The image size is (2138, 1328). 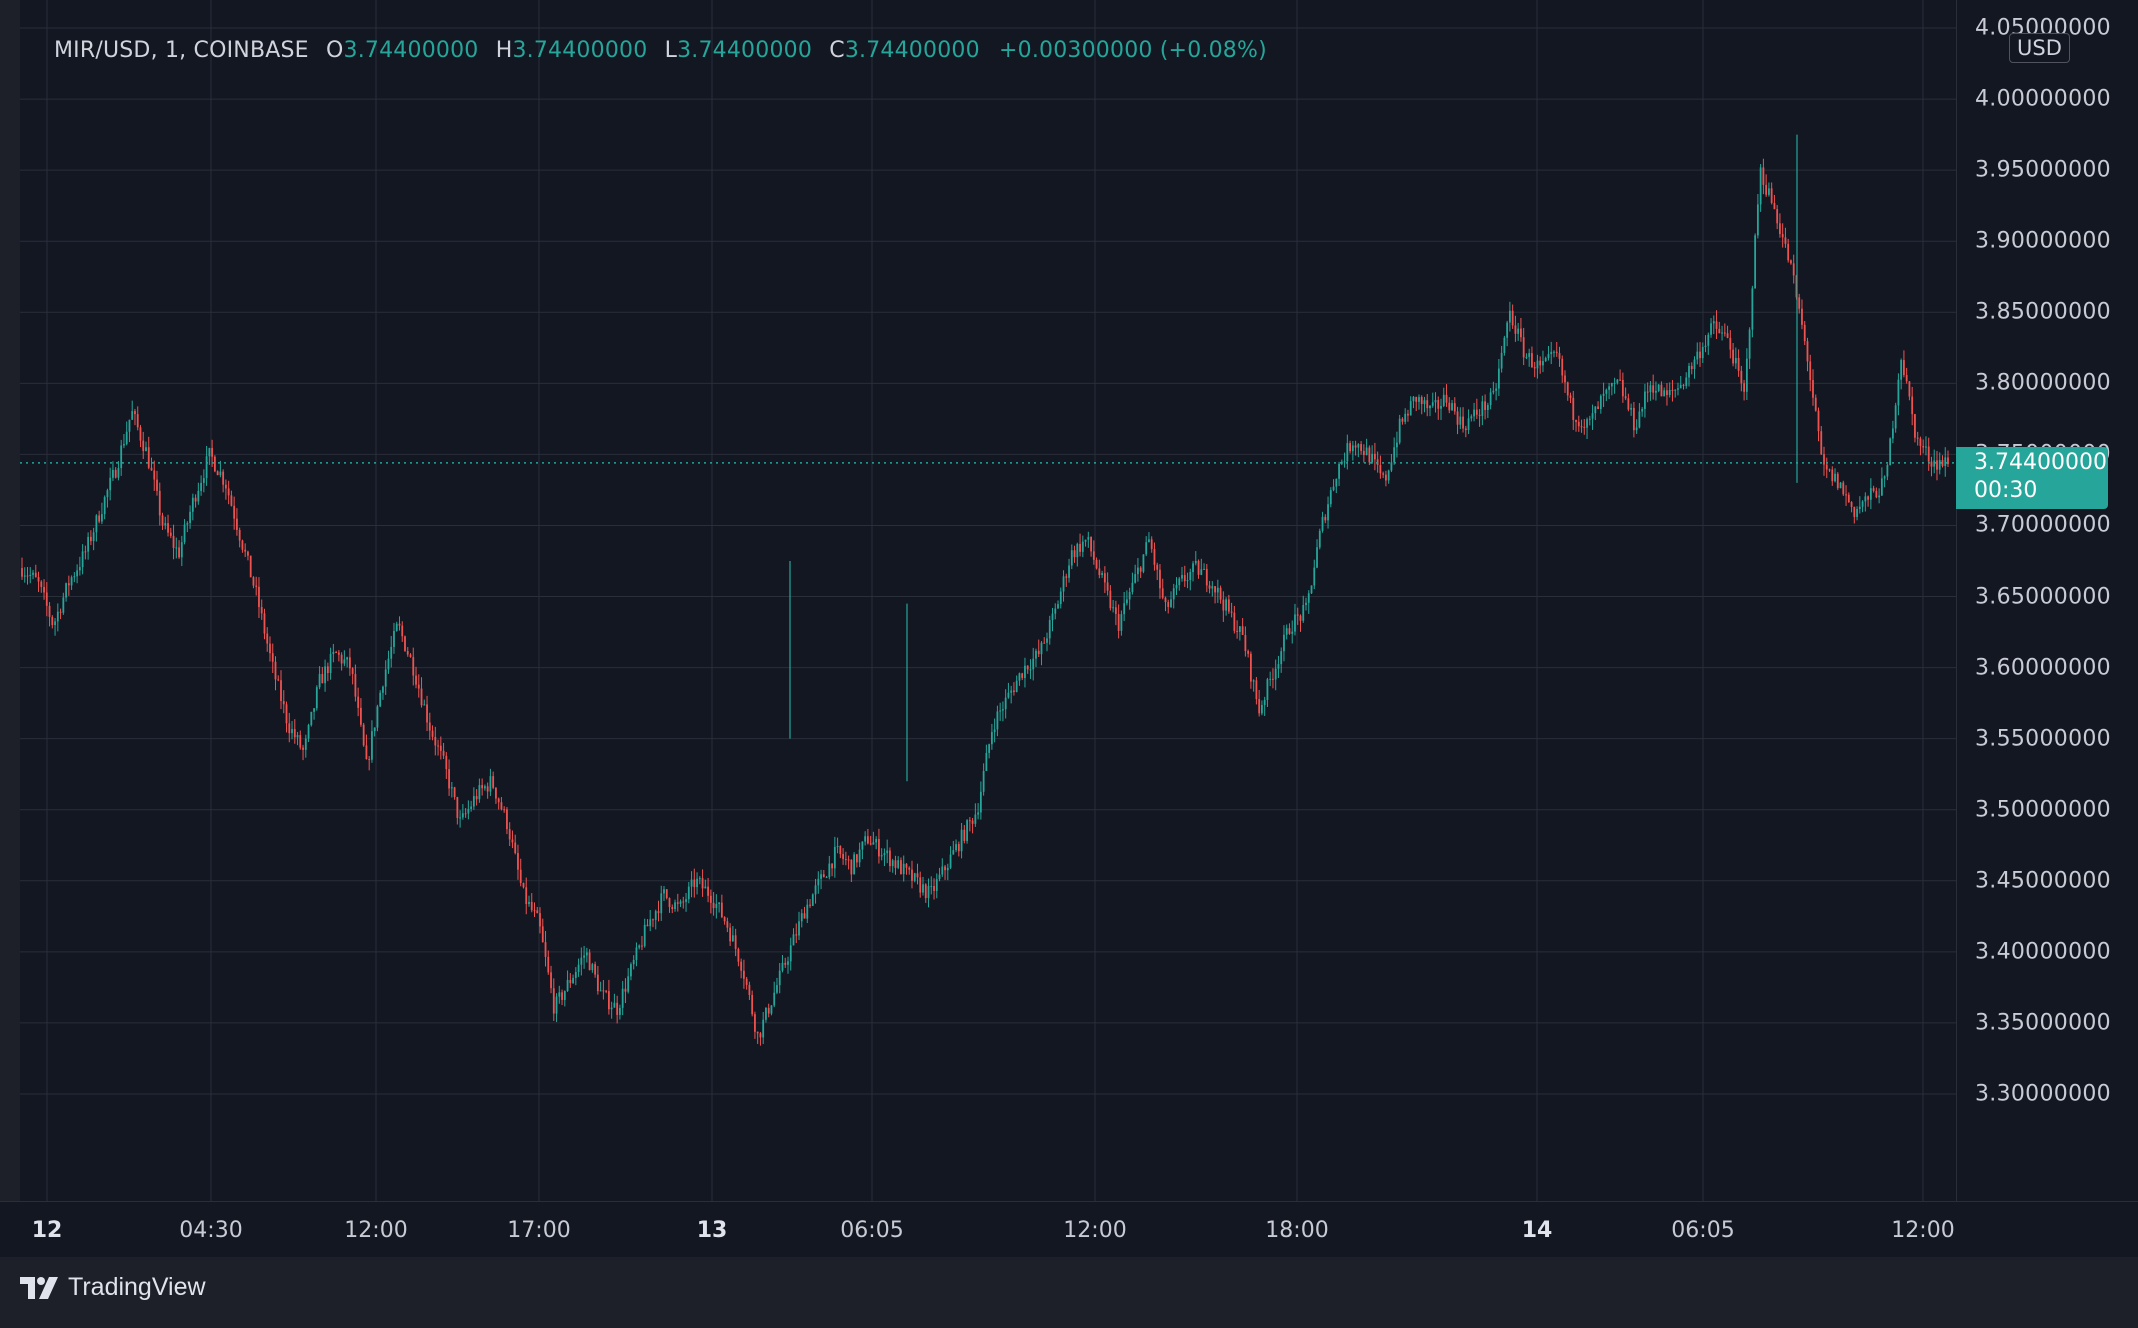 What do you see at coordinates (2043, 1023) in the screenshot?
I see `price-tick-label: 3.35000000` at bounding box center [2043, 1023].